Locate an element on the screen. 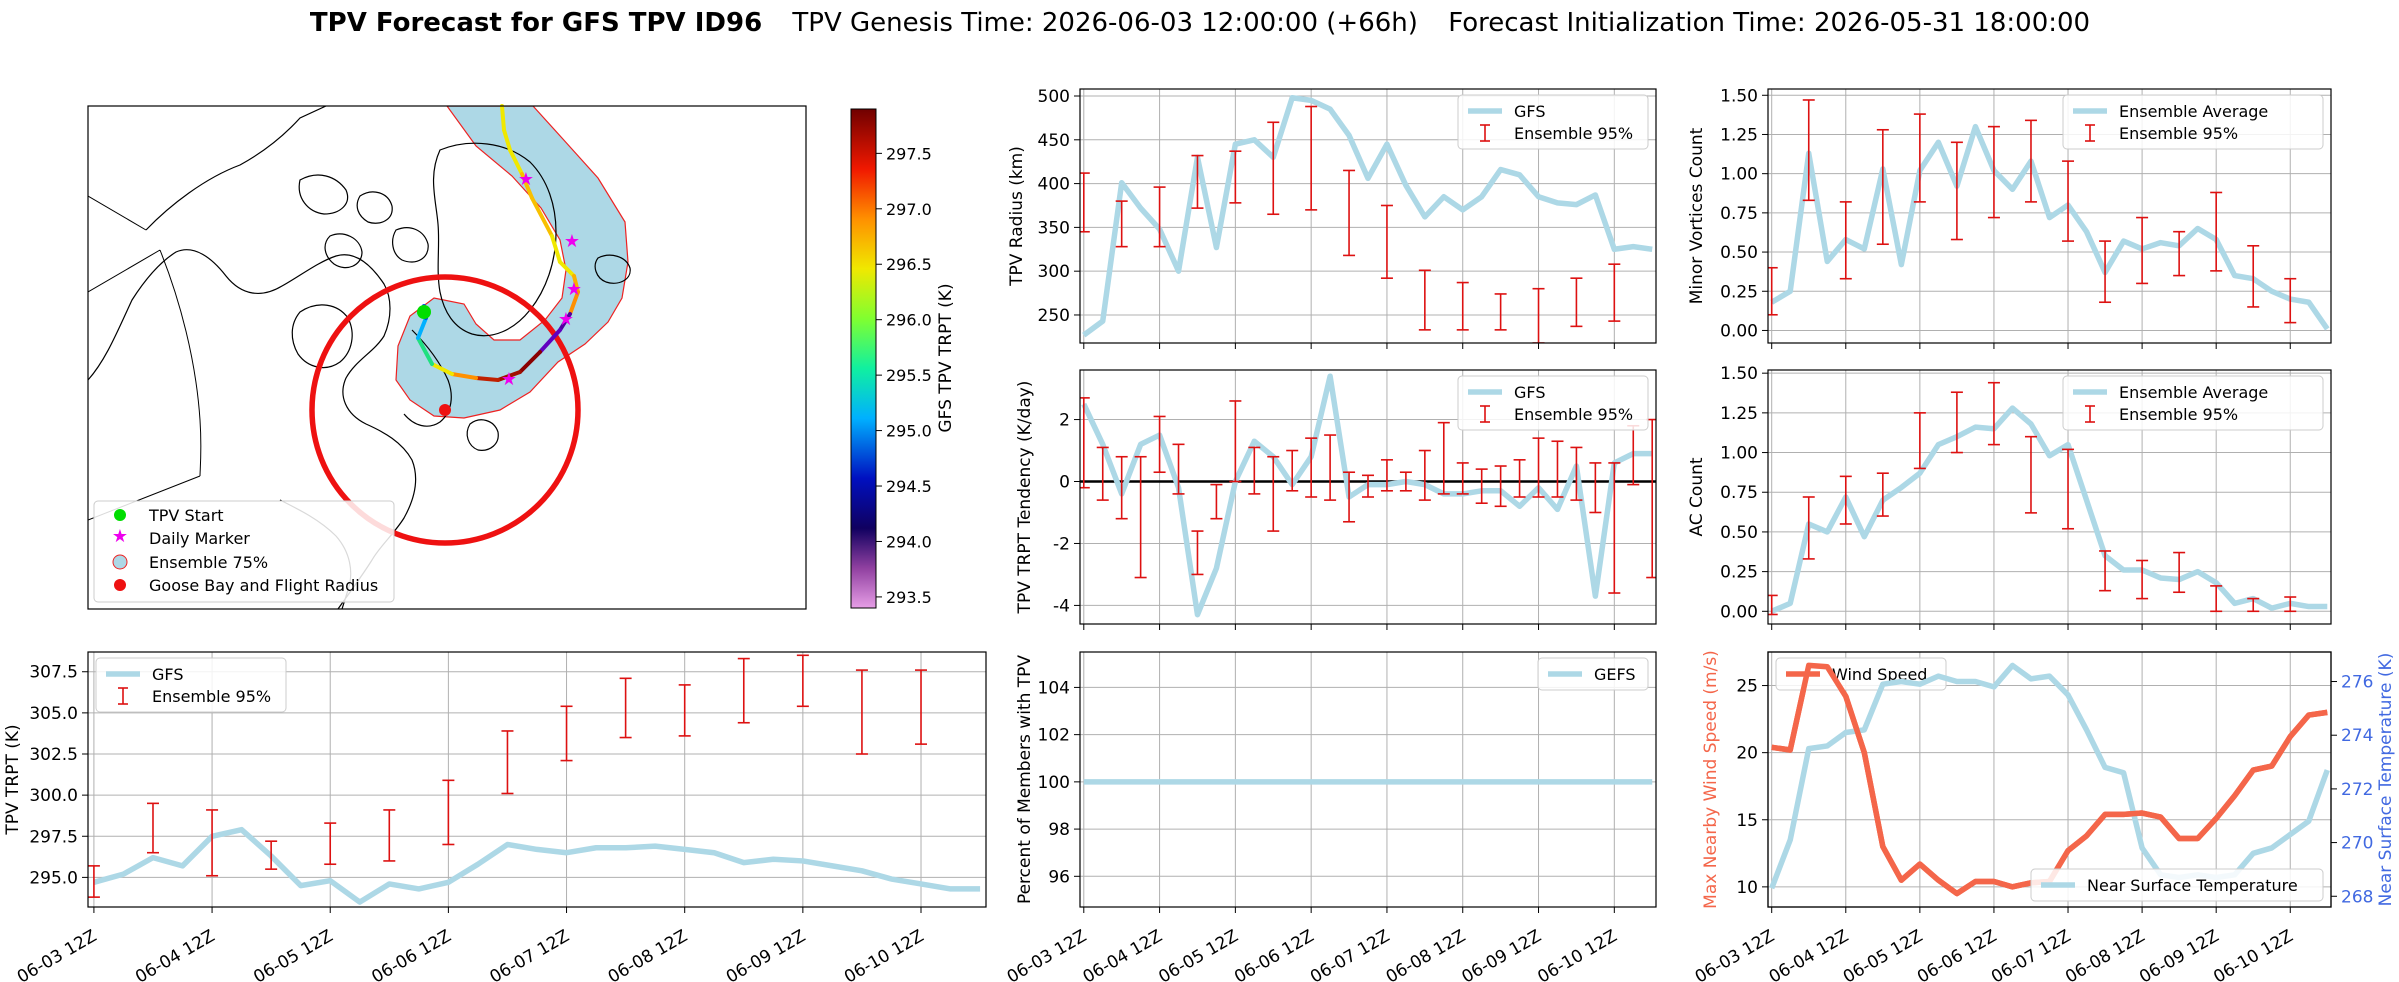 This screenshot has height=982, width=2399. colorbar-tick-label: 297.0 is located at coordinates (909, 209).